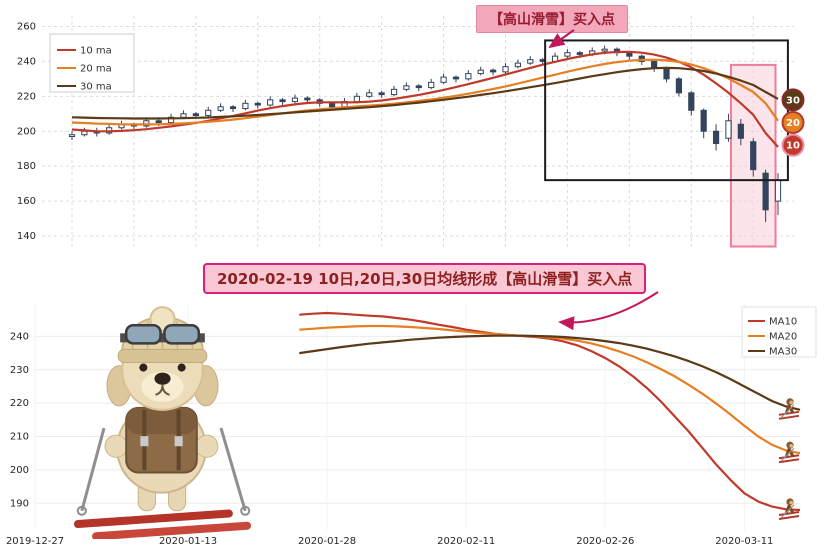 Image resolution: width=825 pixels, height=549 pixels. I want to click on ma-convergence-callout: 2020-02-19 10日,20日,30日均线形成【高山滑雪】买入点, so click(425, 278).